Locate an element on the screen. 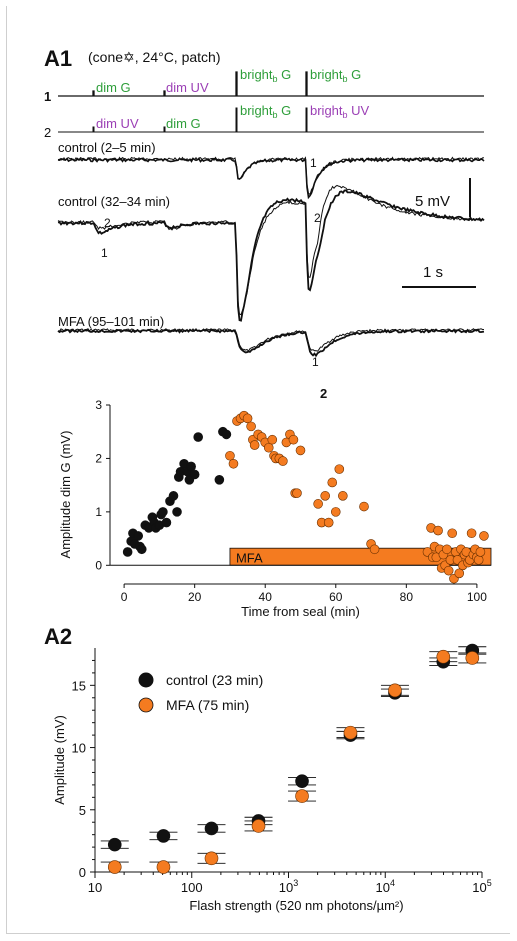 The width and height of the screenshot is (517, 941). y-tick-label: 2 is located at coordinates (98, 458).